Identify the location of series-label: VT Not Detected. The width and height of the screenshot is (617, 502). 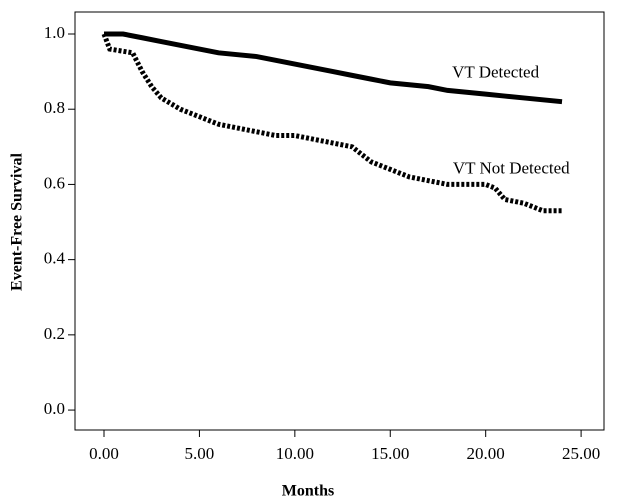
(511, 167).